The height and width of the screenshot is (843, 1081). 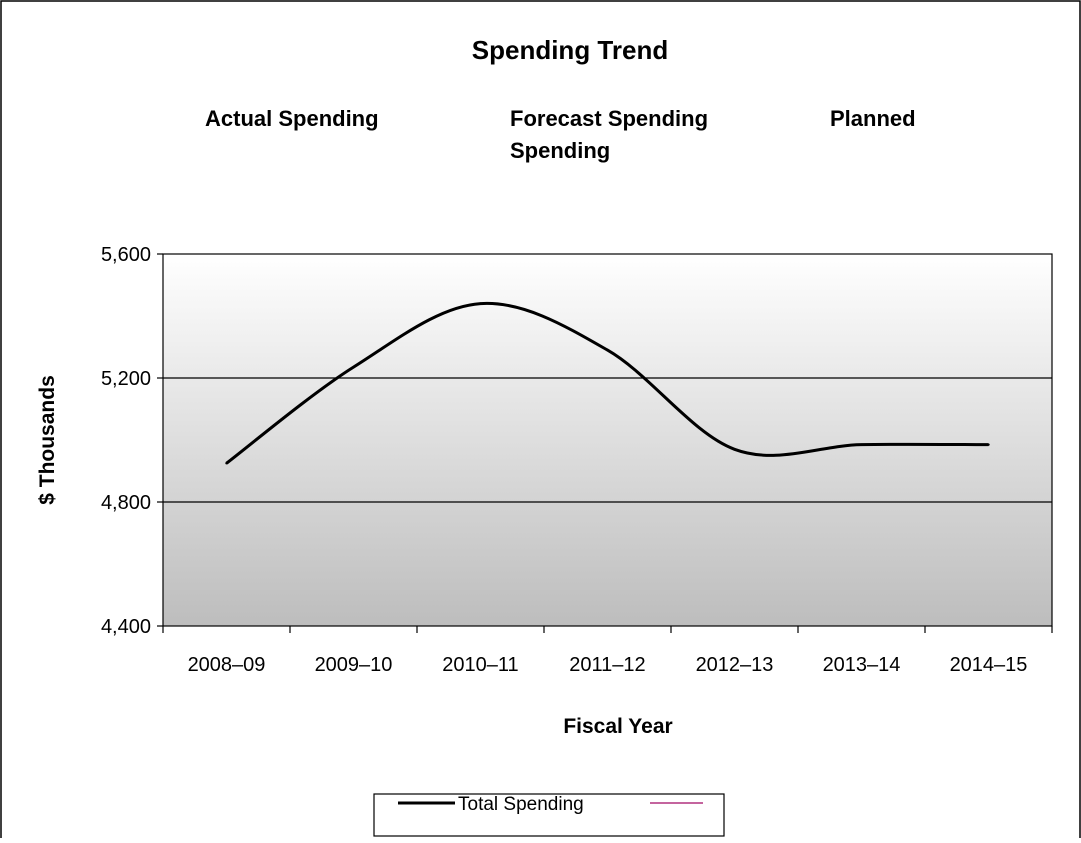 I want to click on legend-label-total-spending: Total Spending, so click(x=521, y=804).